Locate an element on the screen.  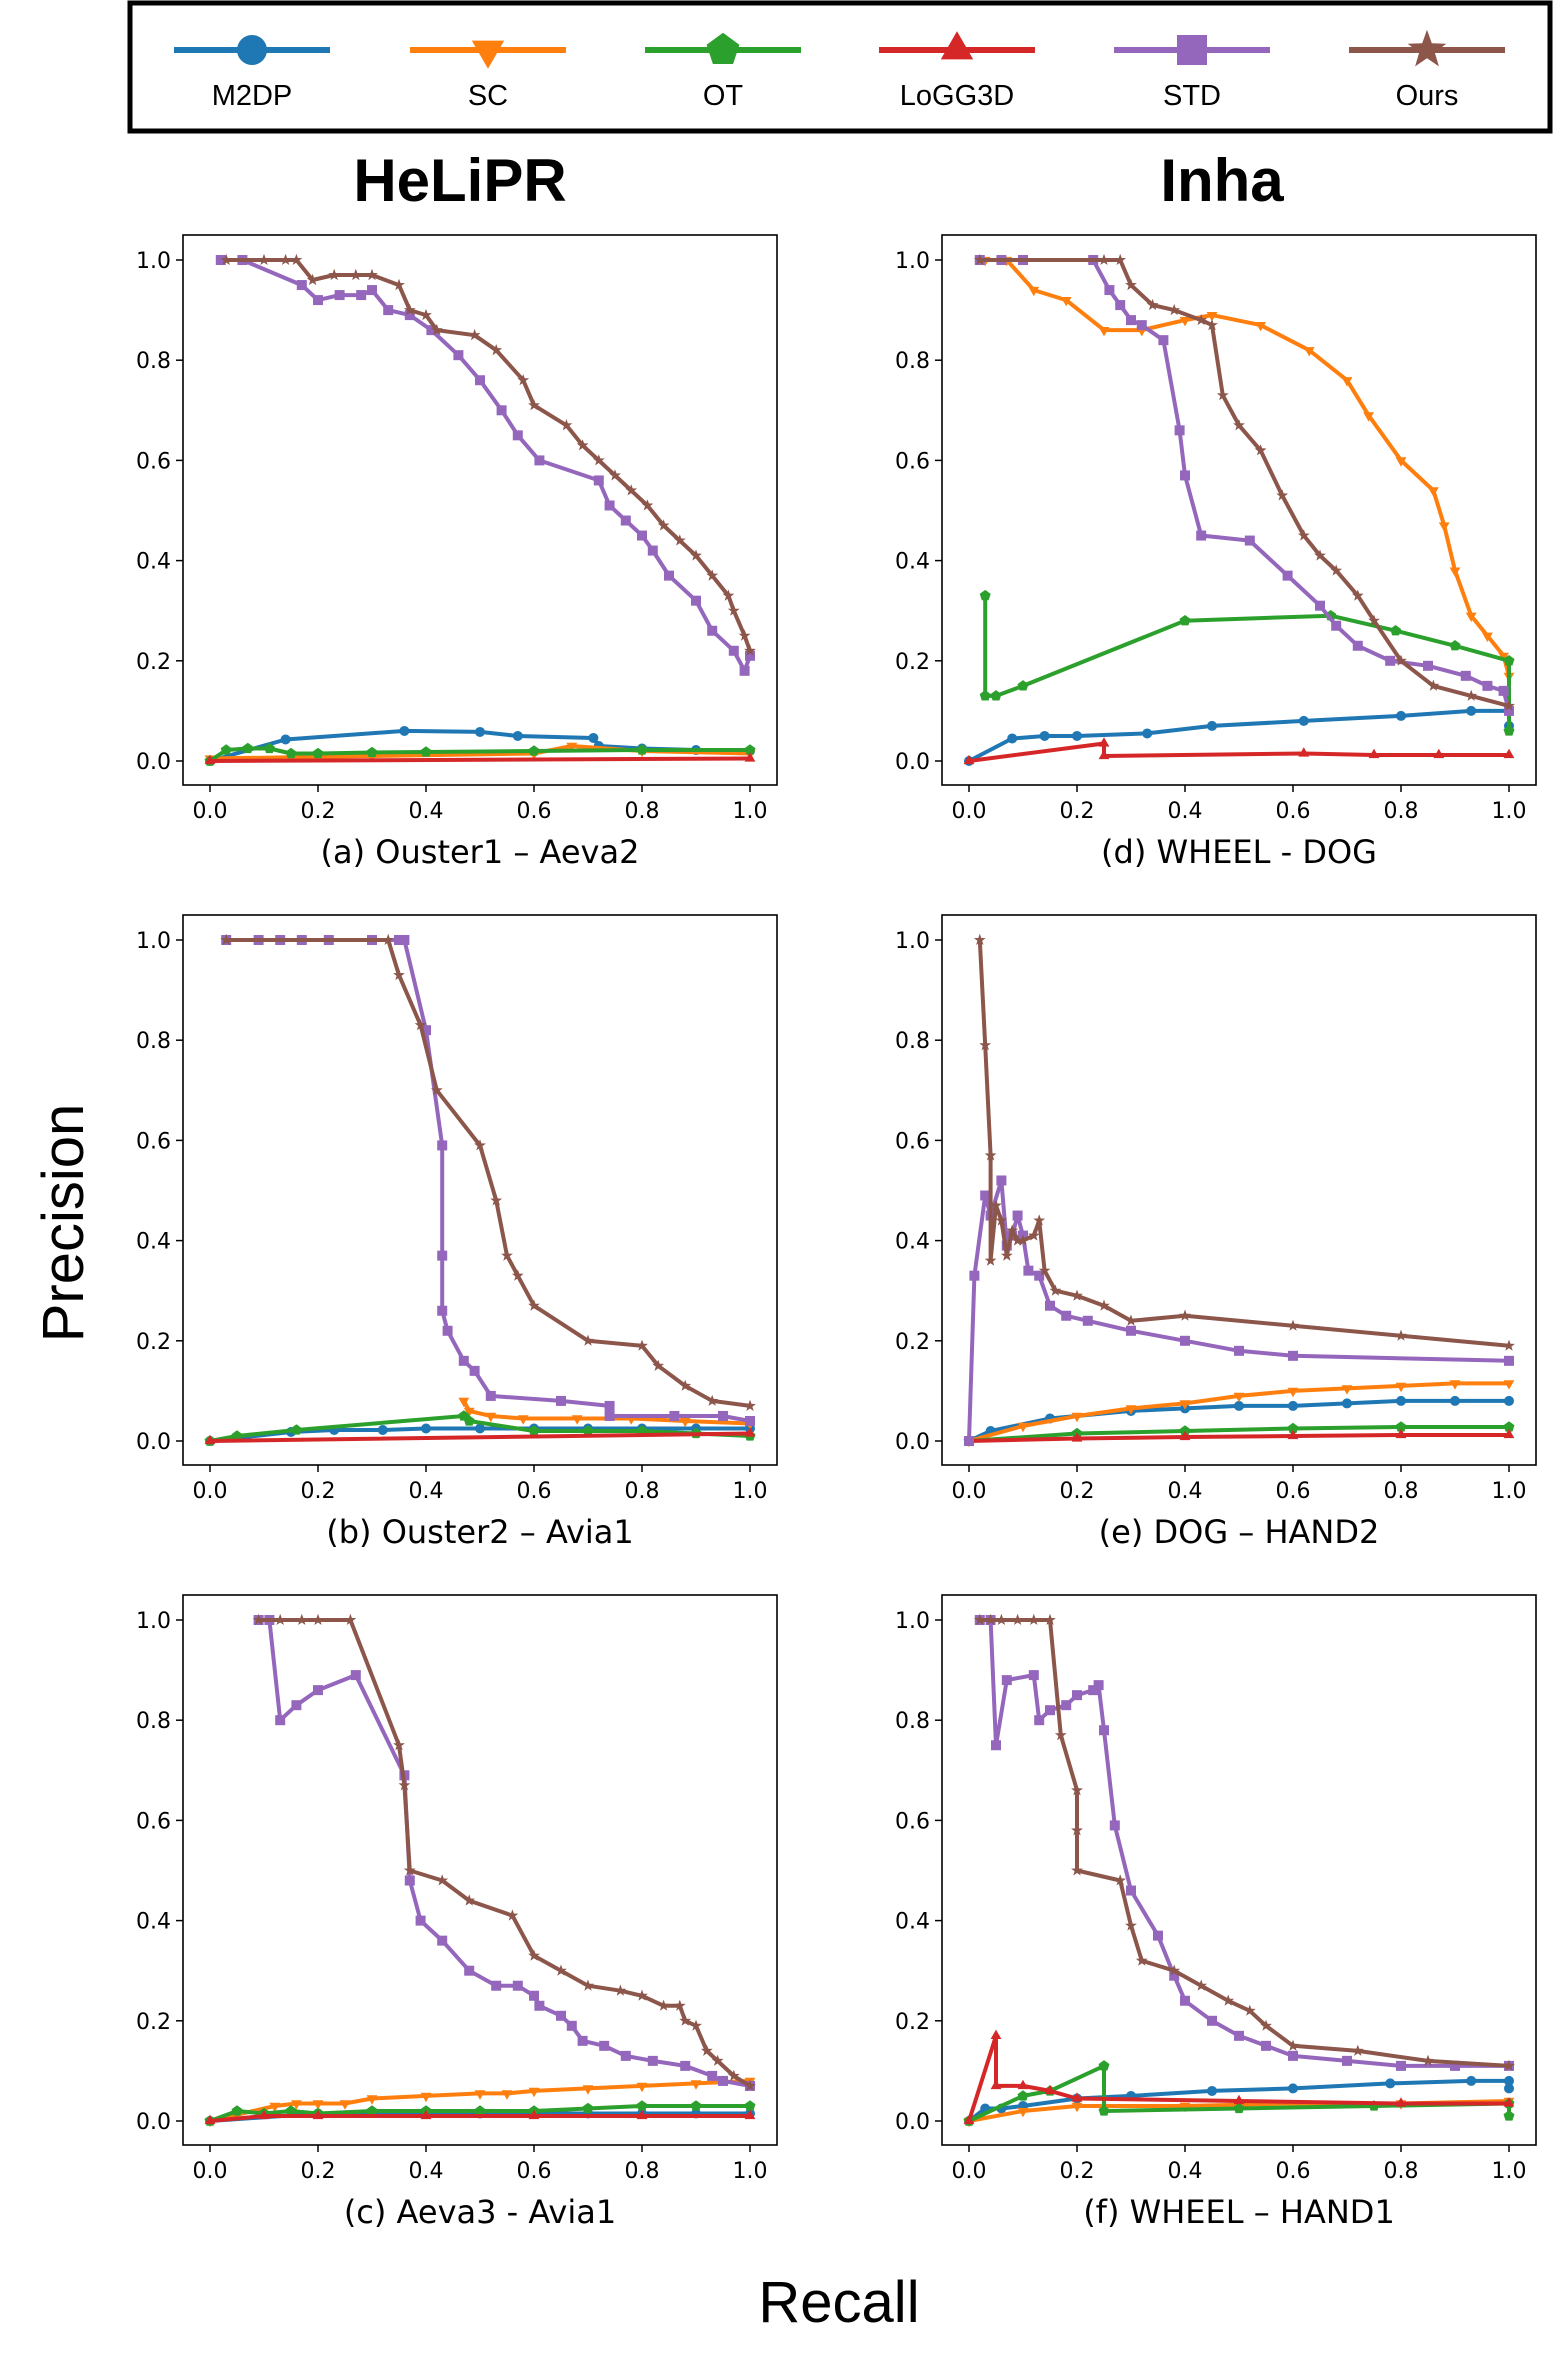
chart-caption: (d) WHEEL - DOG is located at coordinates (1239, 852).